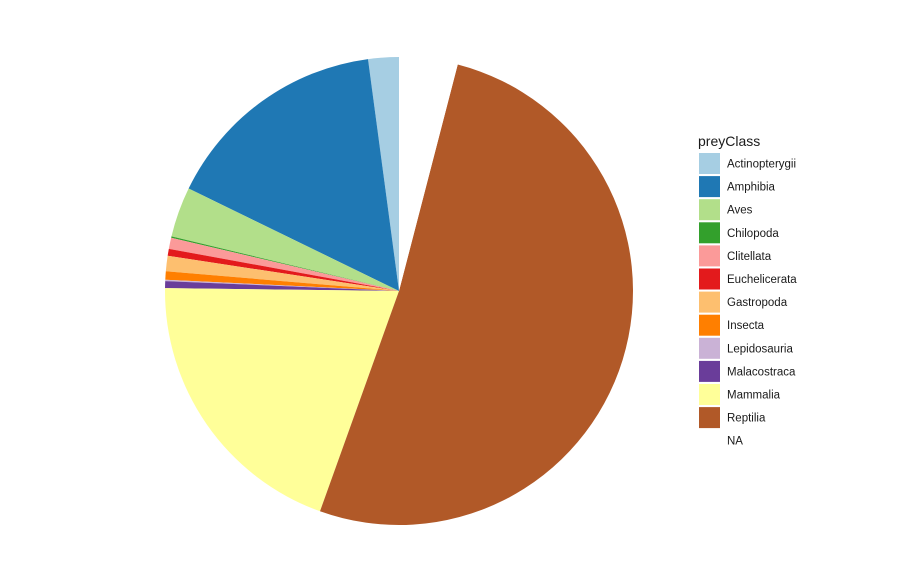 The height and width of the screenshot is (584, 911). Describe the element at coordinates (721, 441) in the screenshot. I see `legend-item-na: NA` at that location.